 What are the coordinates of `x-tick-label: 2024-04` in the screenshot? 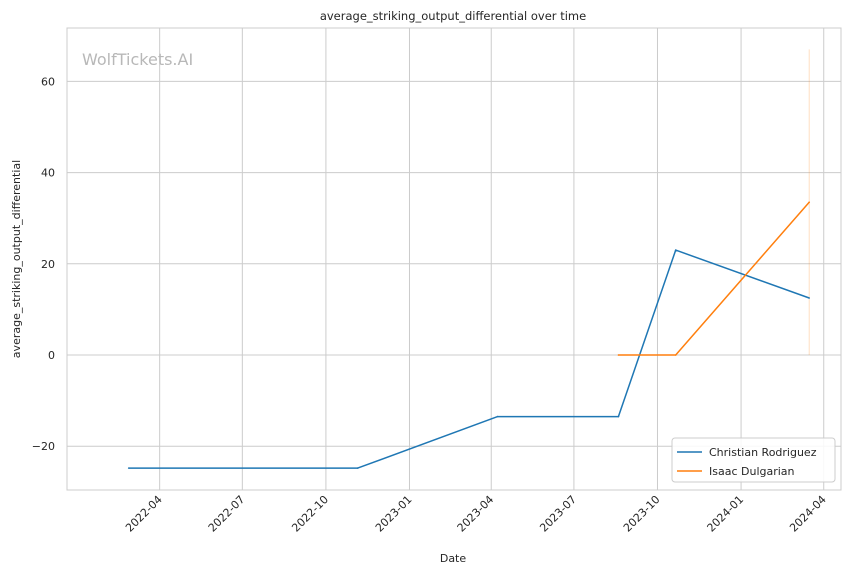 It's located at (808, 514).